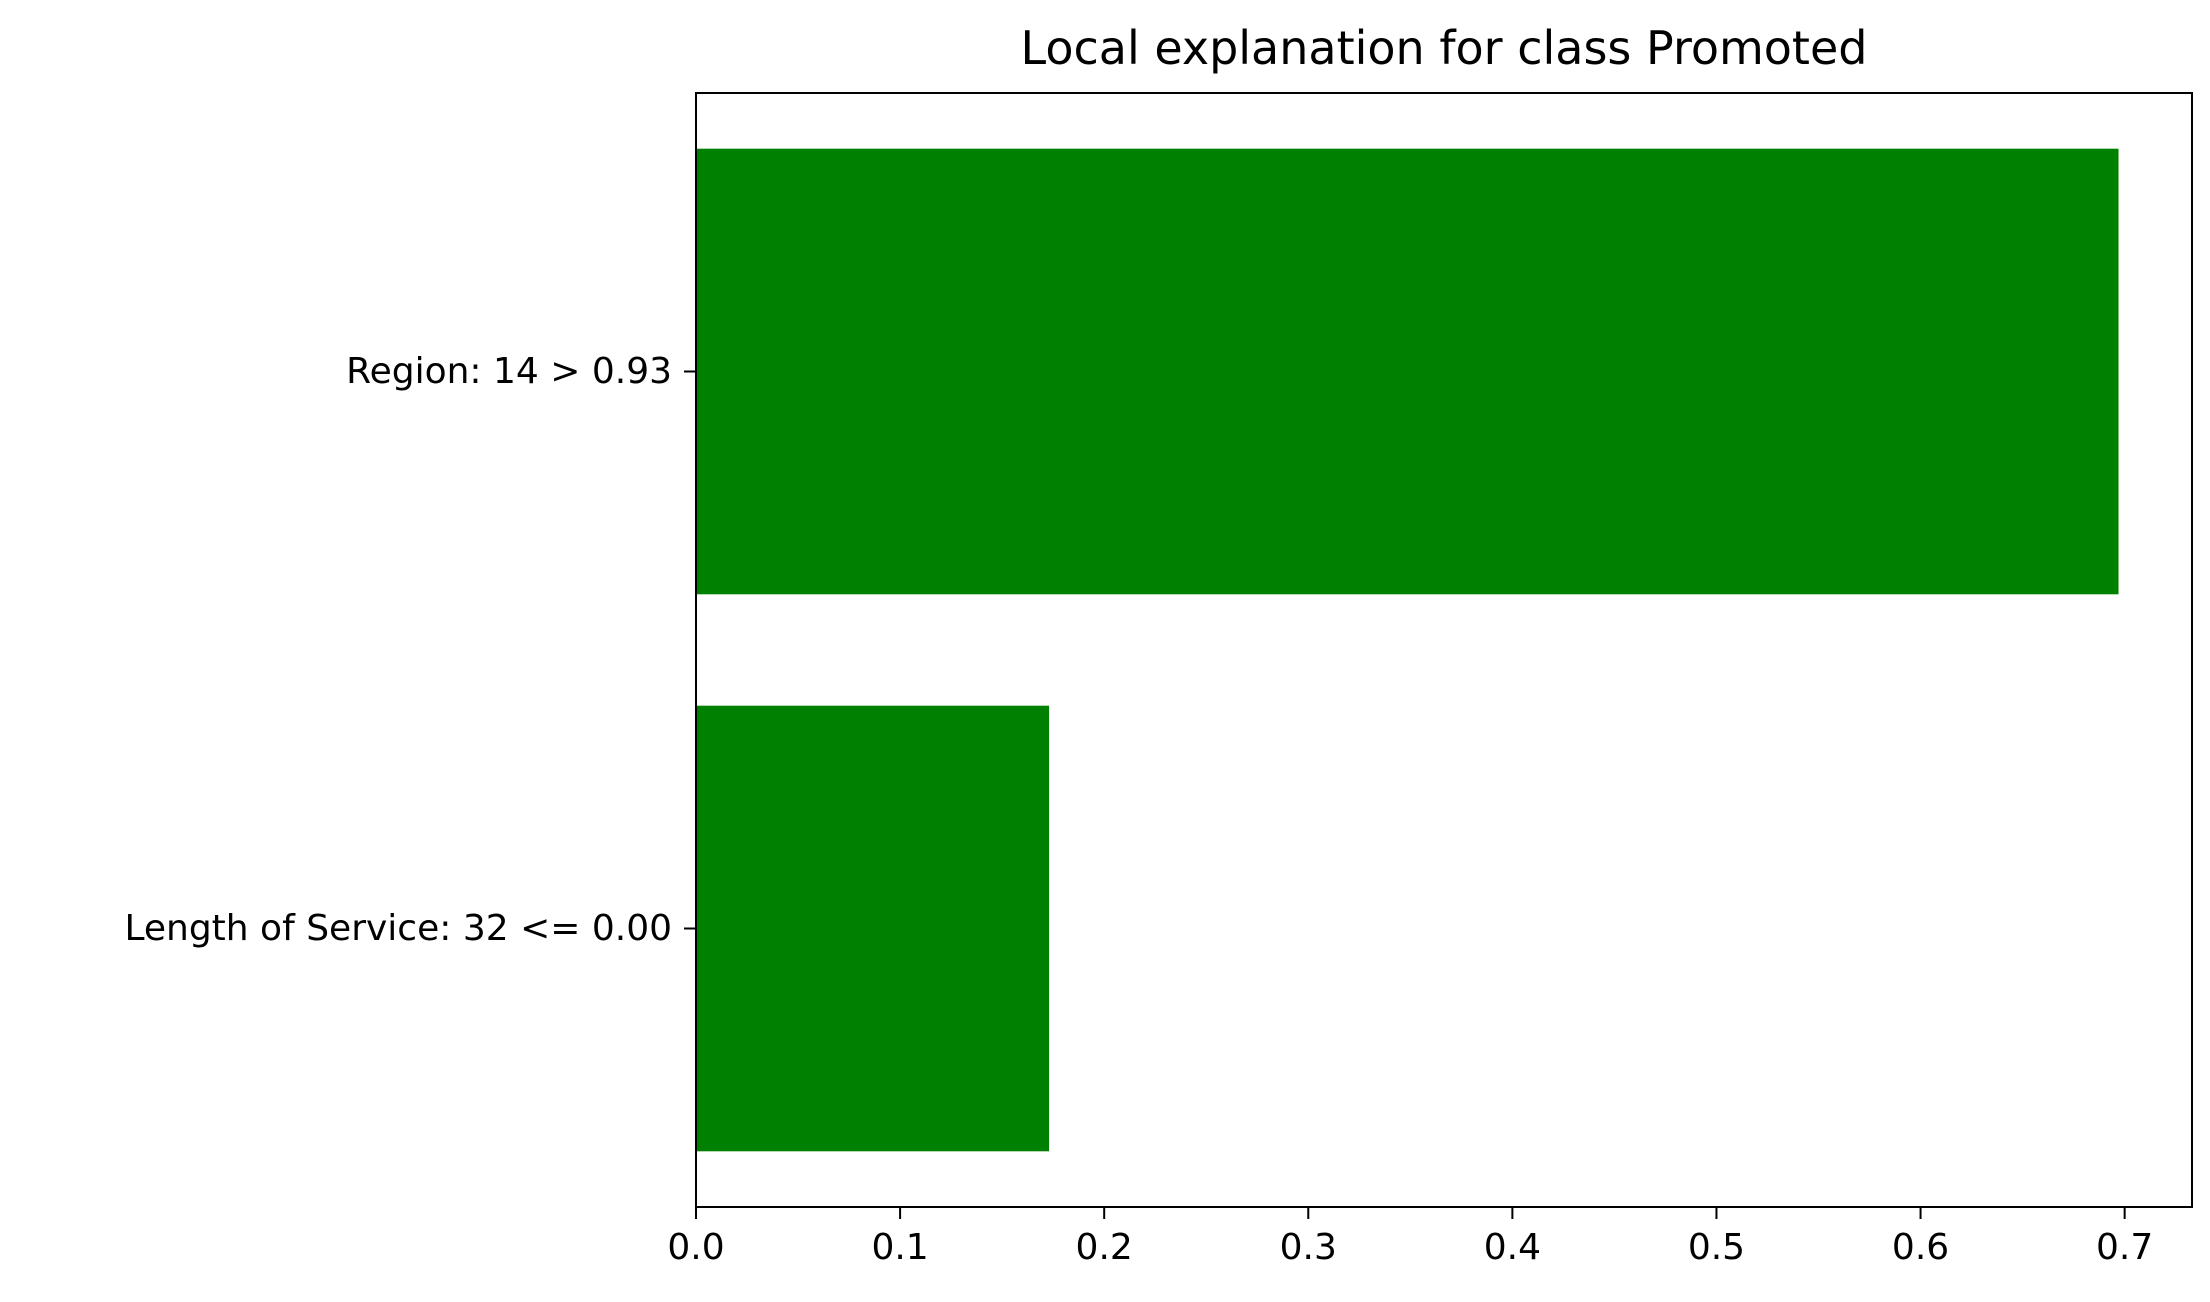 Image resolution: width=2210 pixels, height=1302 pixels. What do you see at coordinates (1410, 1237) in the screenshot?
I see `x-axis: 0.0 0.1 0.2 0.3 0.4 0.5 0.6 0.7` at bounding box center [1410, 1237].